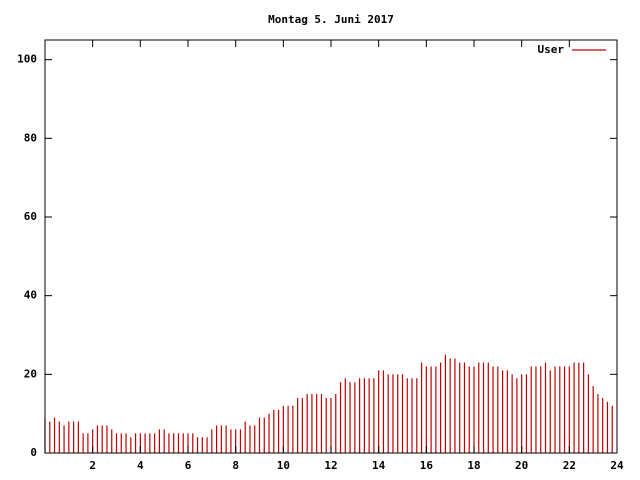 This screenshot has width=640, height=480. What do you see at coordinates (331, 19) in the screenshot?
I see `chart-title: Montag 5. Juni 2017` at bounding box center [331, 19].